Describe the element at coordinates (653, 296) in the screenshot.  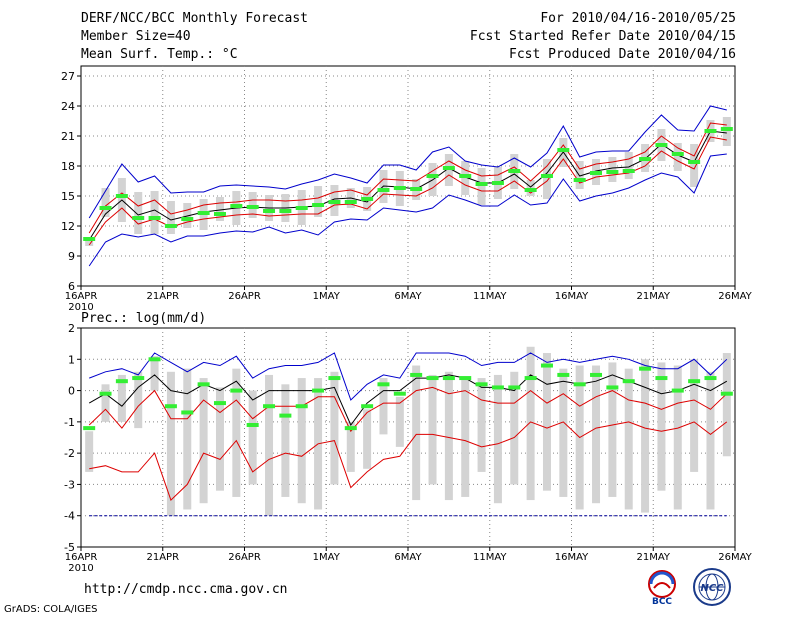
I see `x-tick-label: 21MAY` at that location.